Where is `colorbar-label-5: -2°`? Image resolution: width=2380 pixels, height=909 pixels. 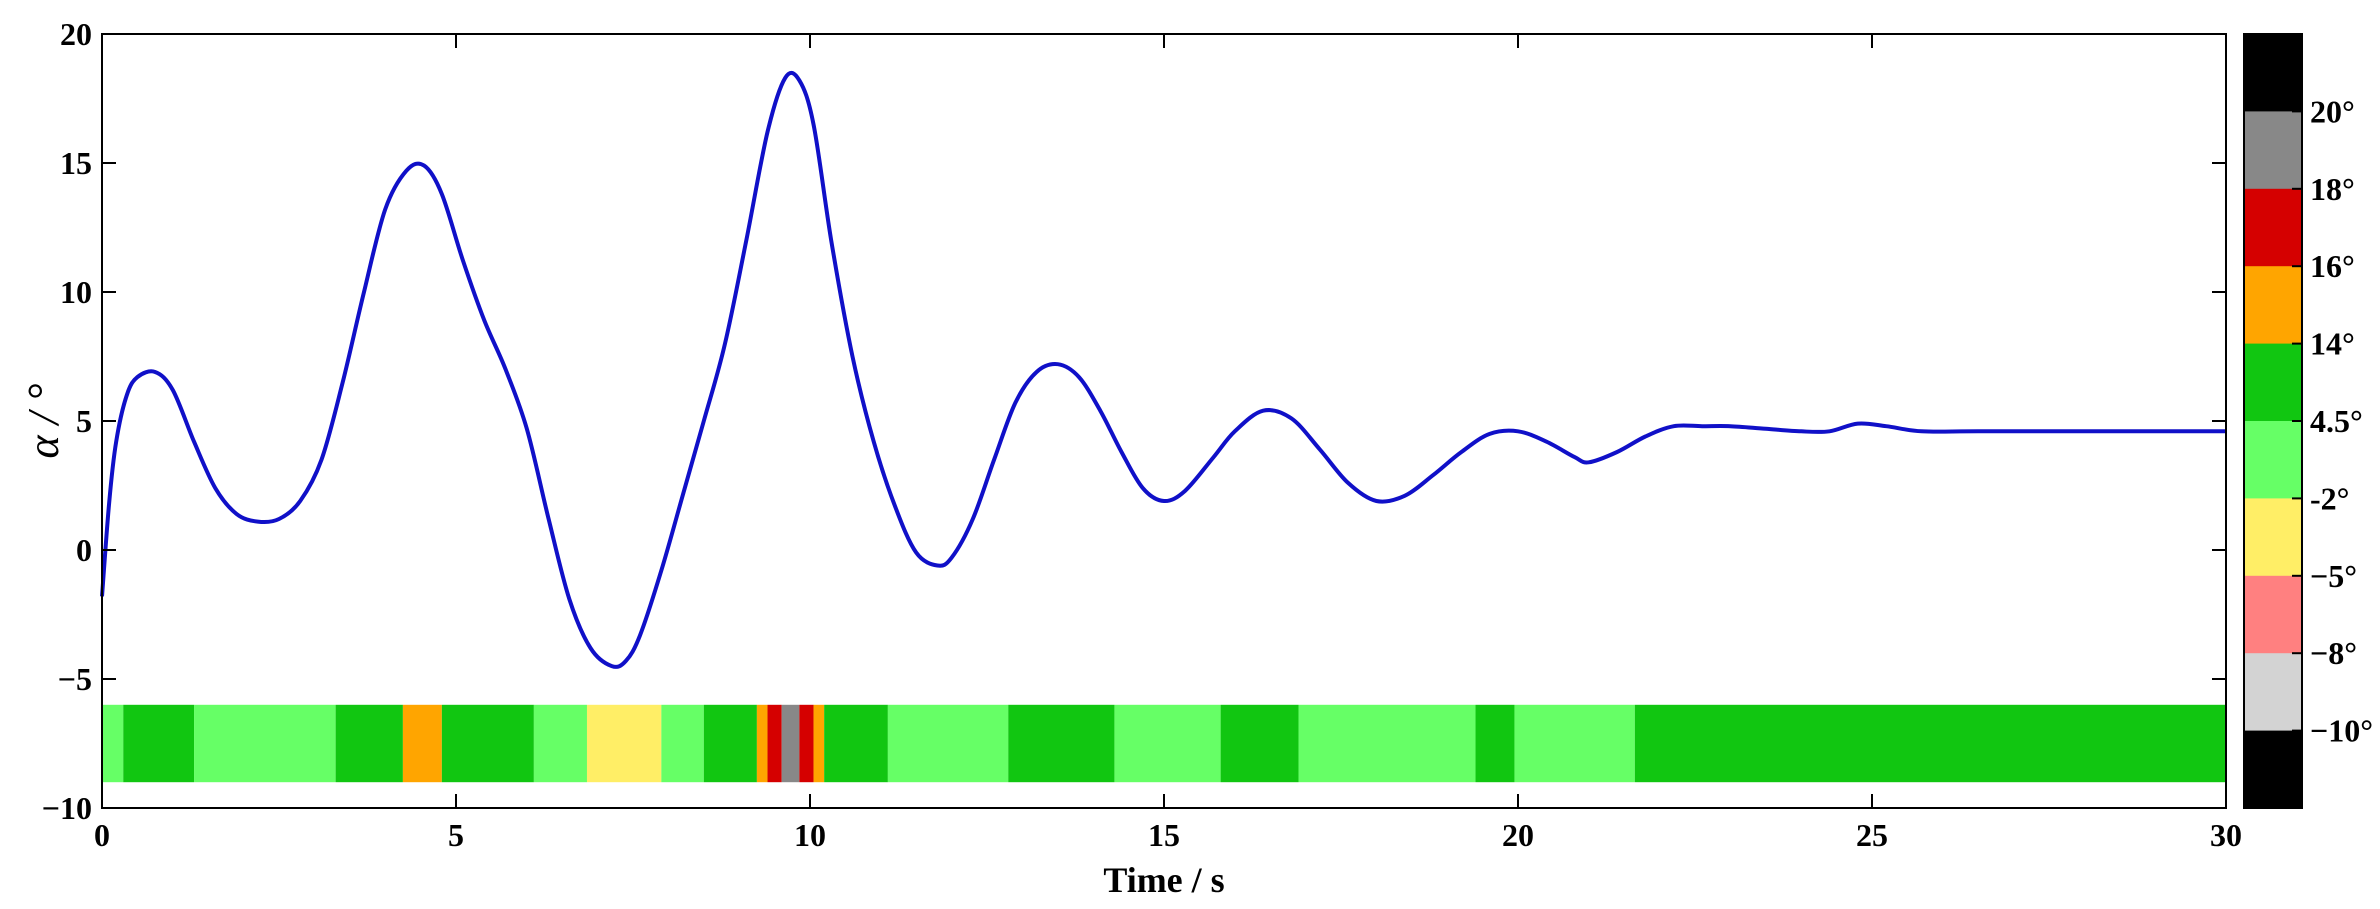
colorbar-label-5: -2° is located at coordinates (2329, 498).